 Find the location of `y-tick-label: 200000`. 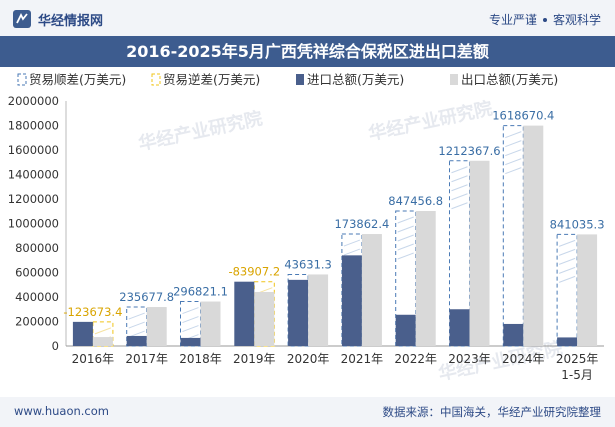

y-tick-label: 200000 is located at coordinates (37, 322).